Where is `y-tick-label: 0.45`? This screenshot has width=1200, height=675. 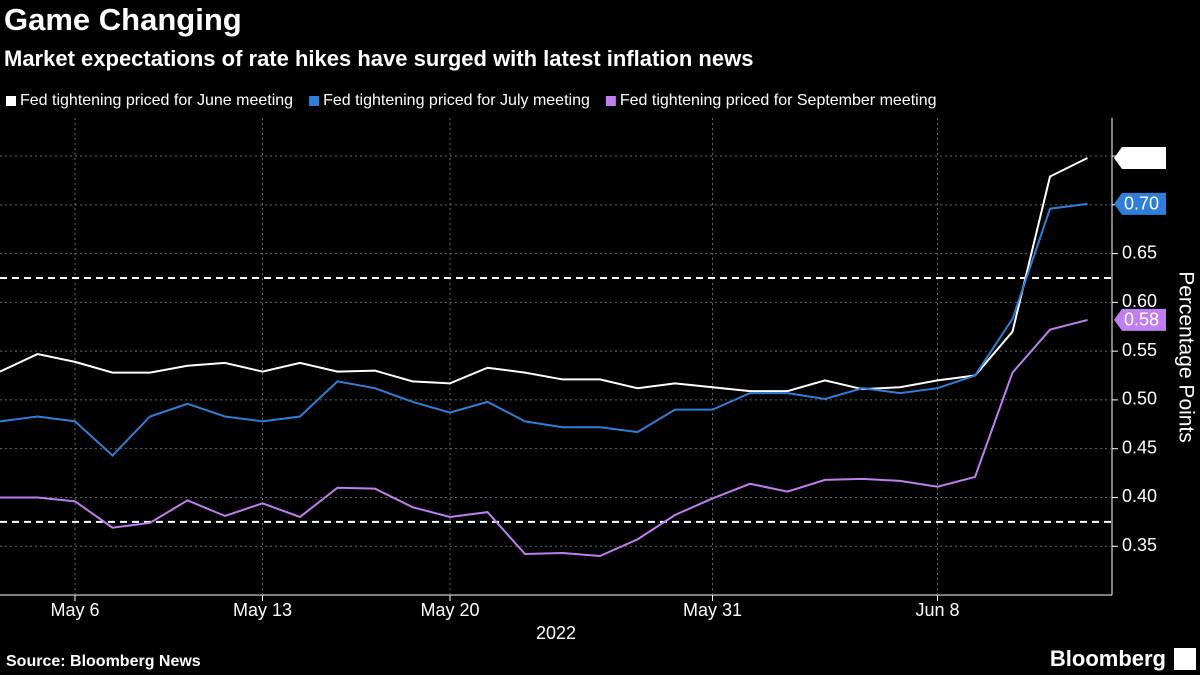
y-tick-label: 0.45 is located at coordinates (1139, 447).